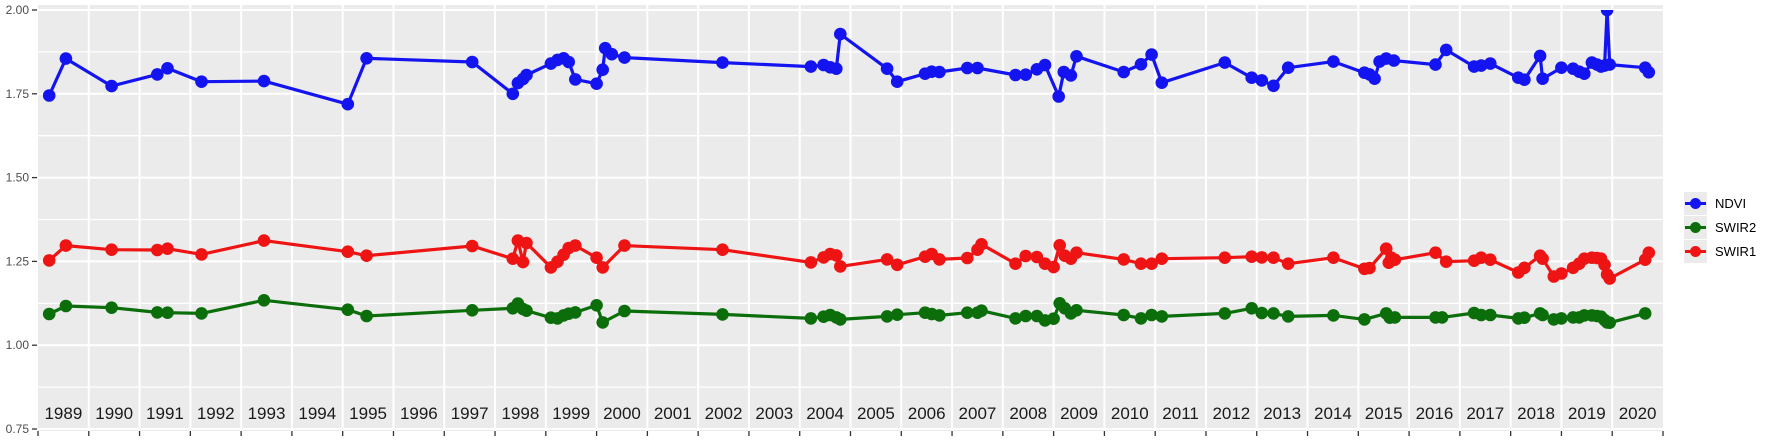  I want to click on x-axis-year-label: 1998, so click(521, 413).